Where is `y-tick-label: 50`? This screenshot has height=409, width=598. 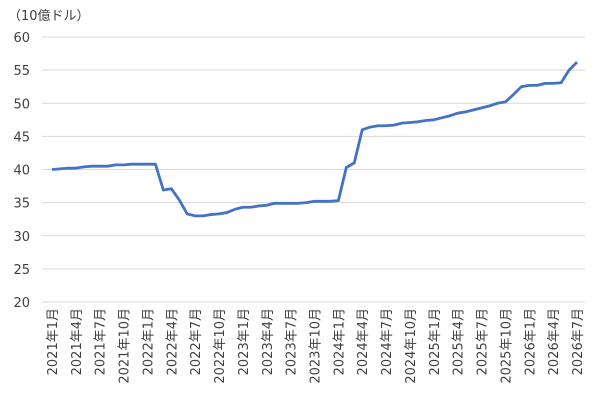
y-tick-label: 50 is located at coordinates (21, 104).